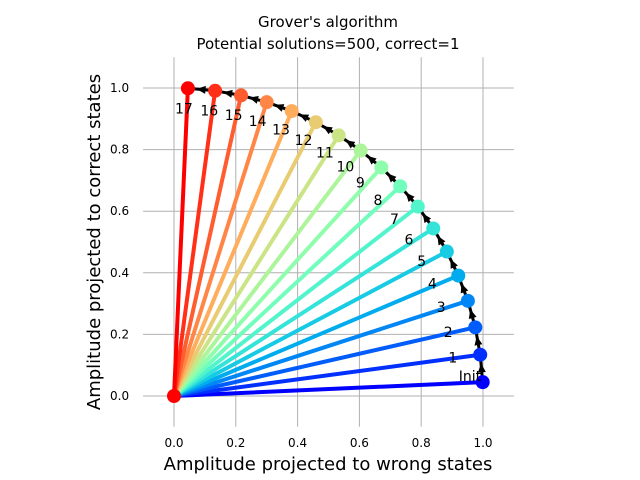  What do you see at coordinates (235, 443) in the screenshot?
I see `x-tick-label: 0.2` at bounding box center [235, 443].